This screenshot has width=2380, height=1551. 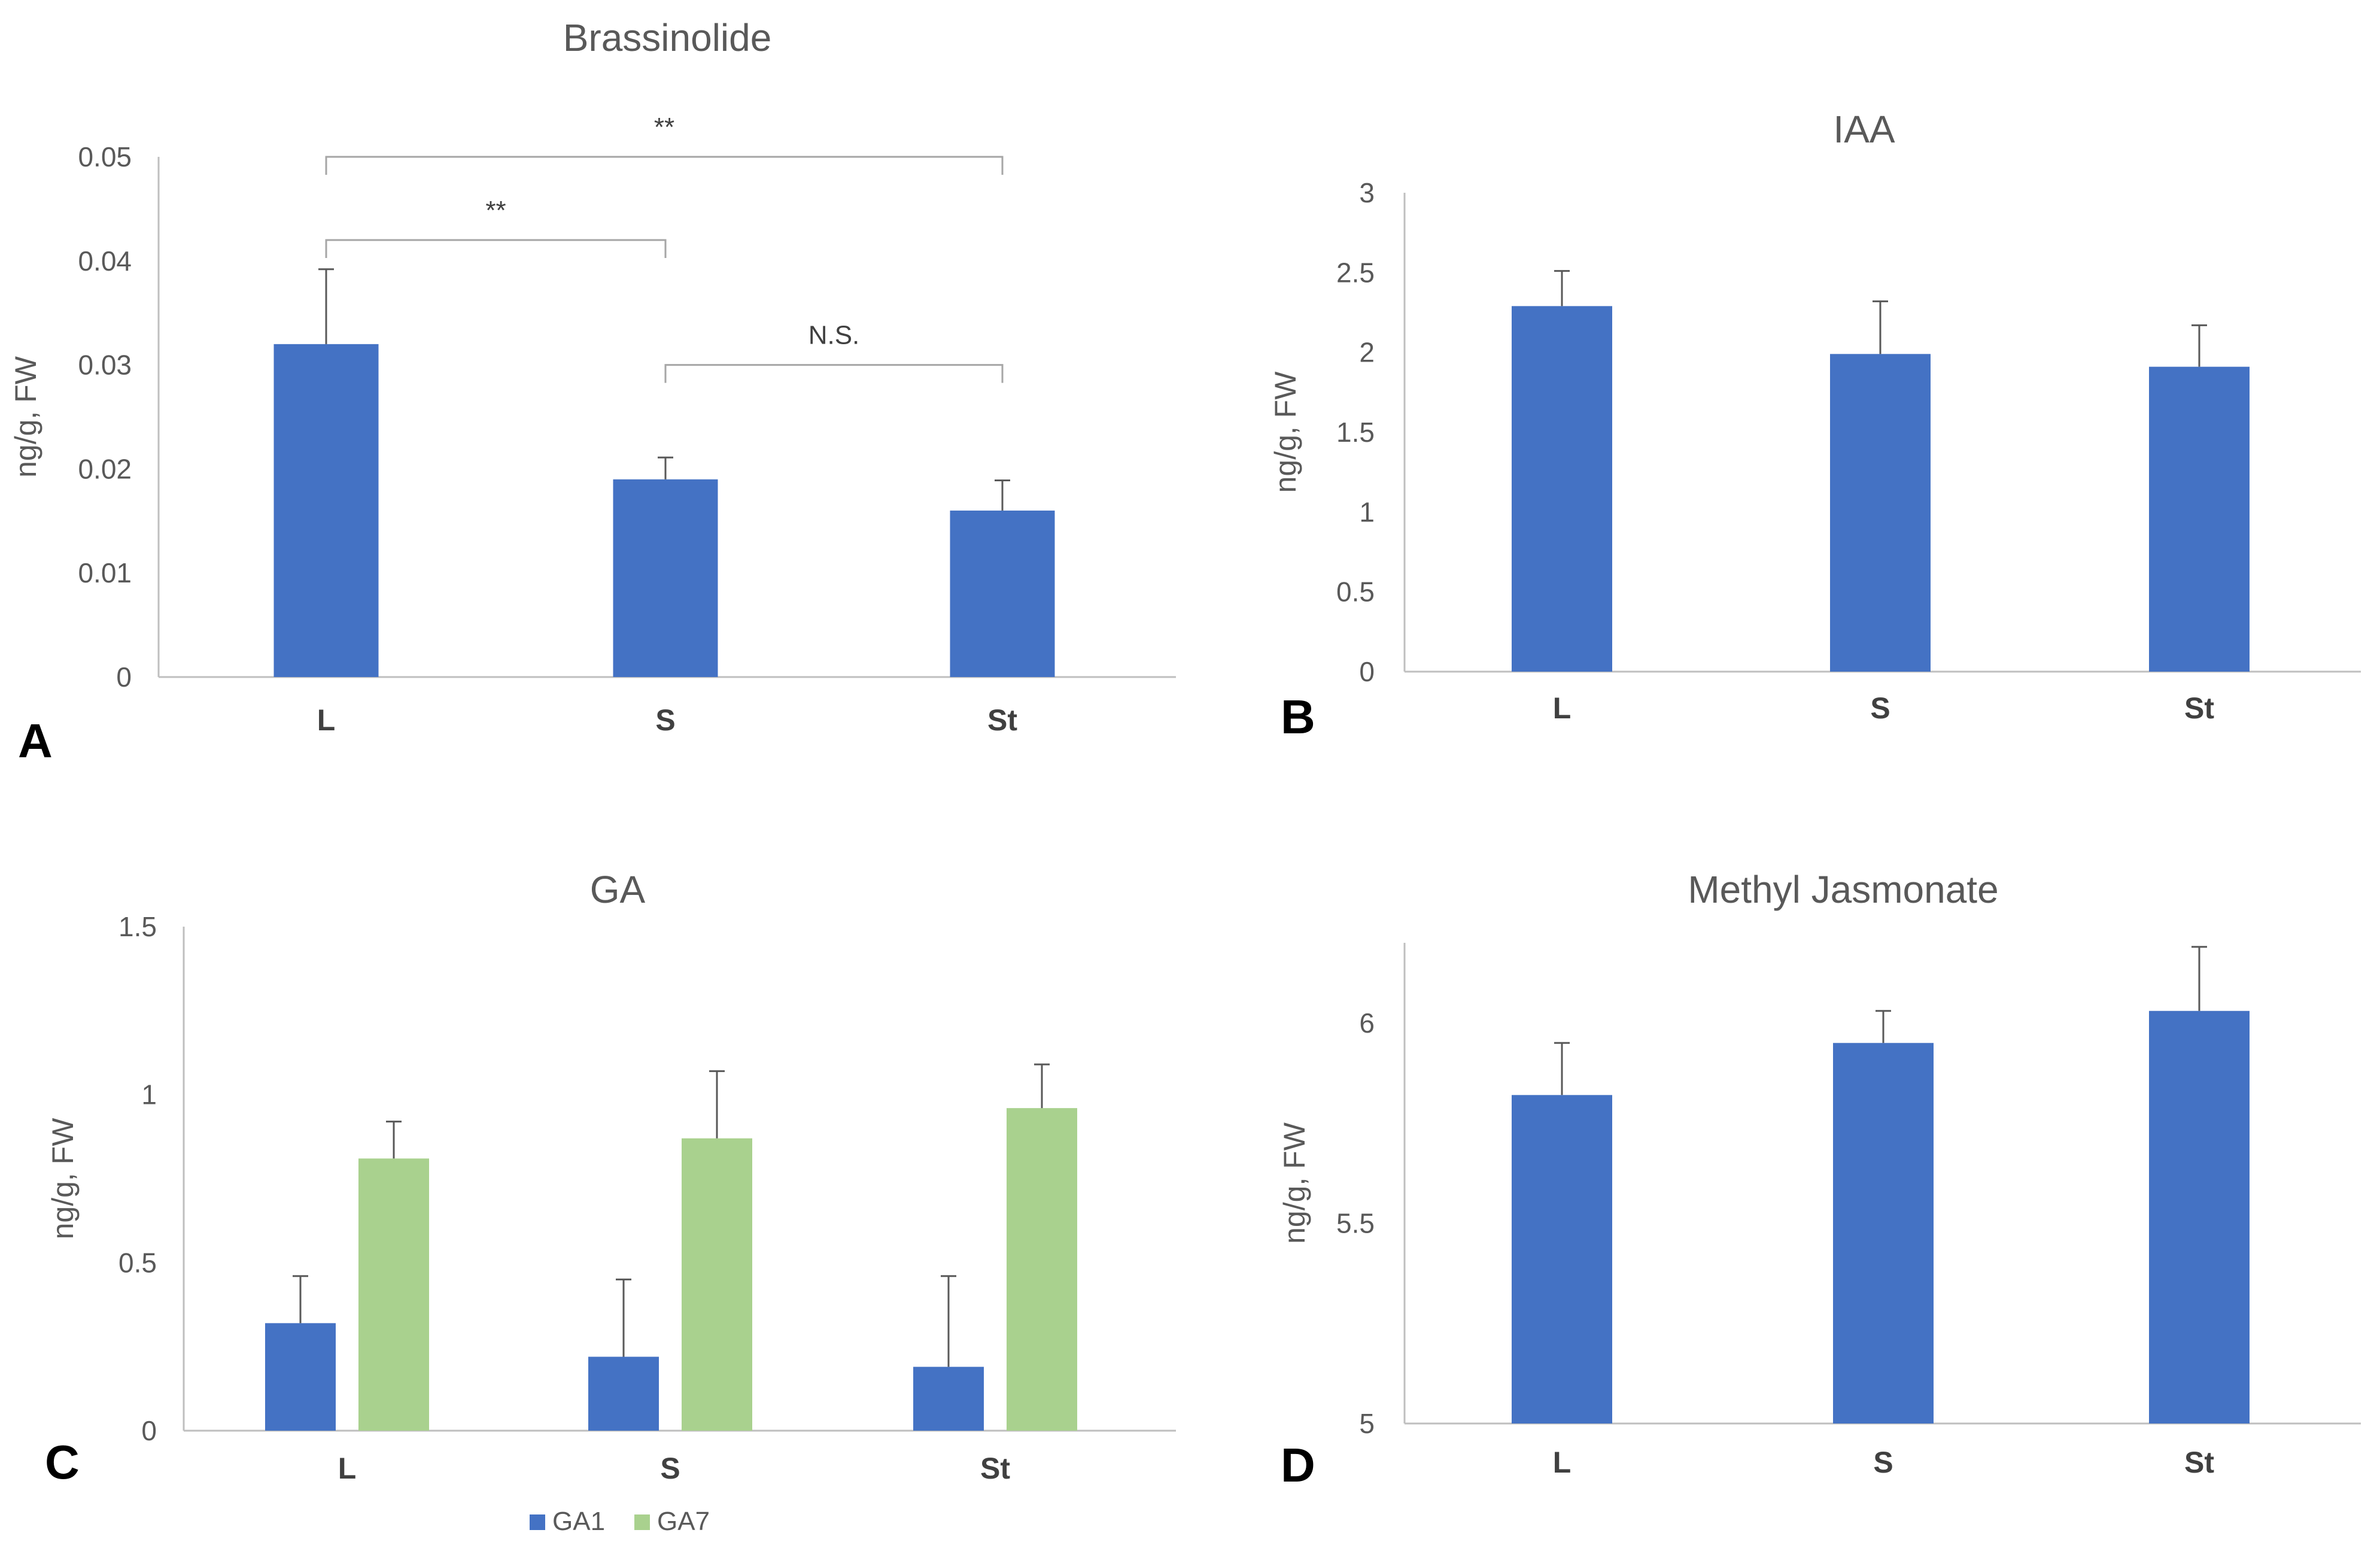 What do you see at coordinates (1003, 593) in the screenshot?
I see `bar-brassinolide-st` at bounding box center [1003, 593].